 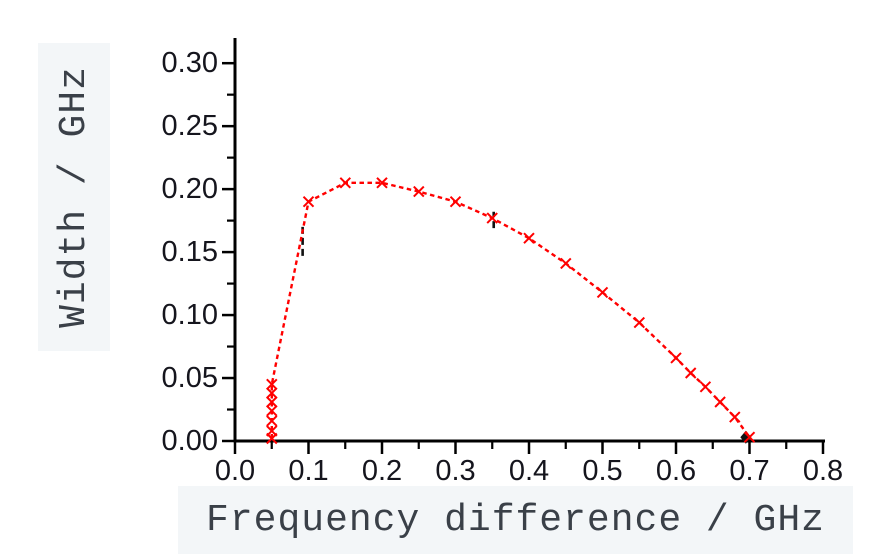 I want to click on x-axis-ticks: 0.0 0.1 0.2 0.3 0.4 0.5 0.6 0.7 0.8, so click(x=529, y=464).